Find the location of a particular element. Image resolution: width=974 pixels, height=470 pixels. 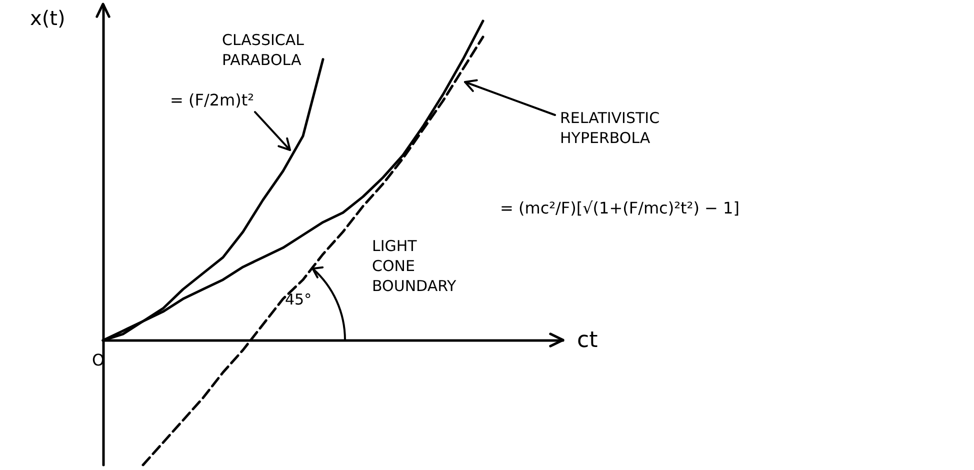

annotation: = (mc²/F)[√(1+(F/mc)²t²) − 1] is located at coordinates (620, 208).